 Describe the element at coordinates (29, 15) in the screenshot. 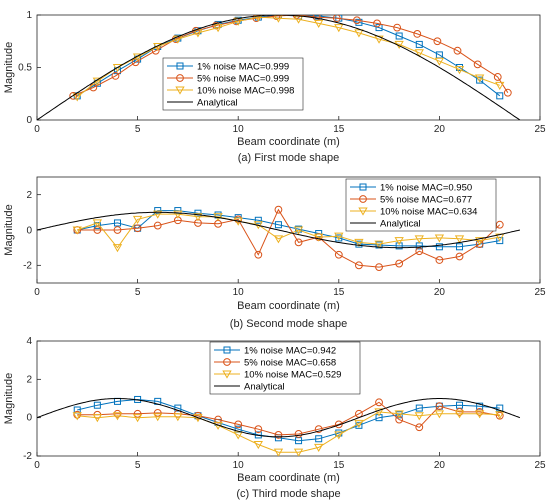

I see `y-tick-label: 1` at that location.